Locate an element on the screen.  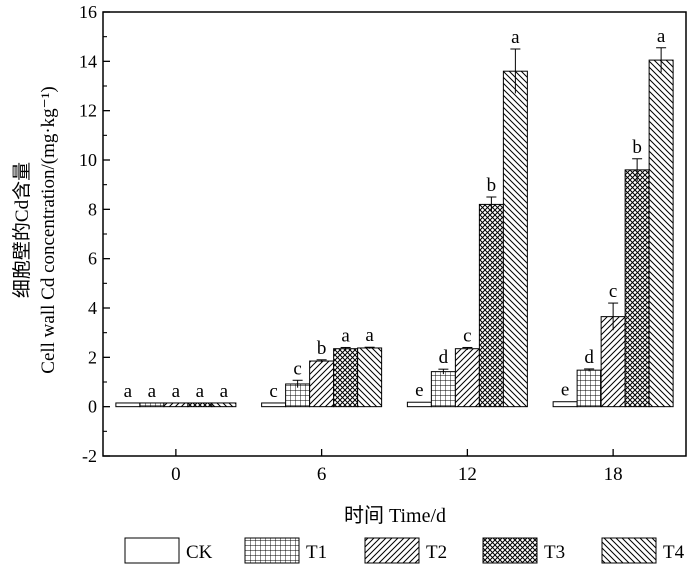
legend-swatch-t4 is located at coordinates (629, 550).